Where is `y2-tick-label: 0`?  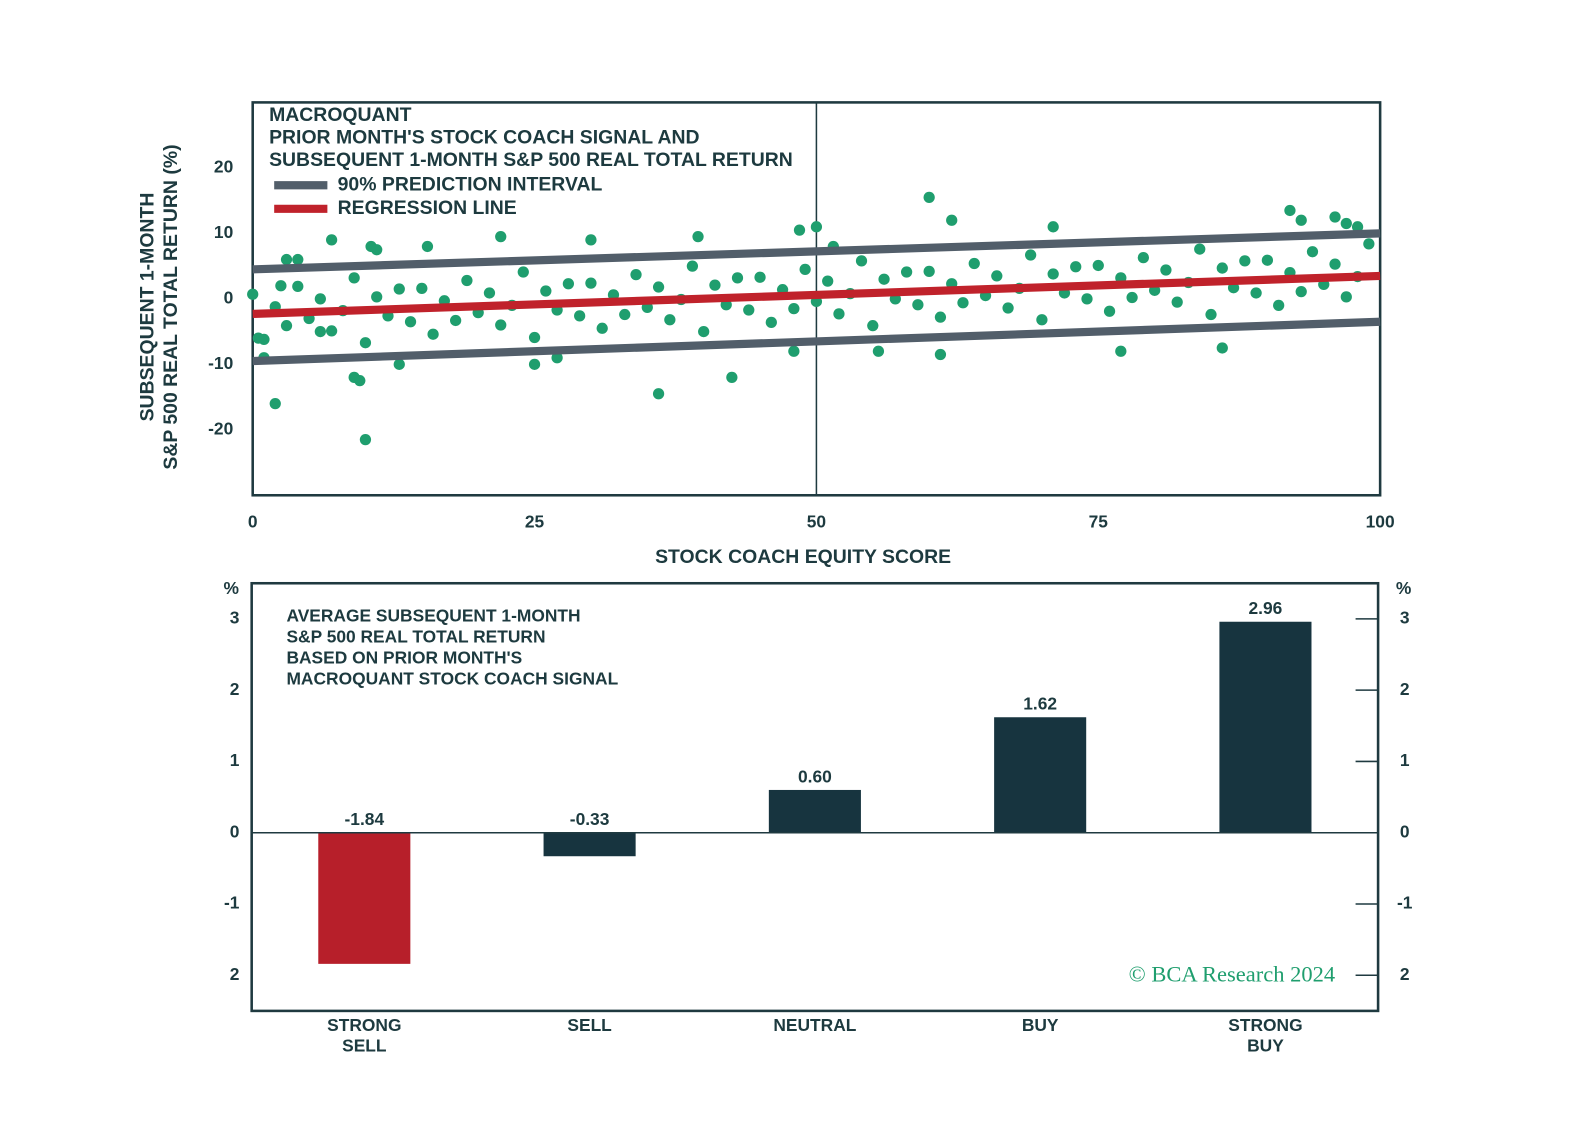 y2-tick-label: 0 is located at coordinates (1405, 831).